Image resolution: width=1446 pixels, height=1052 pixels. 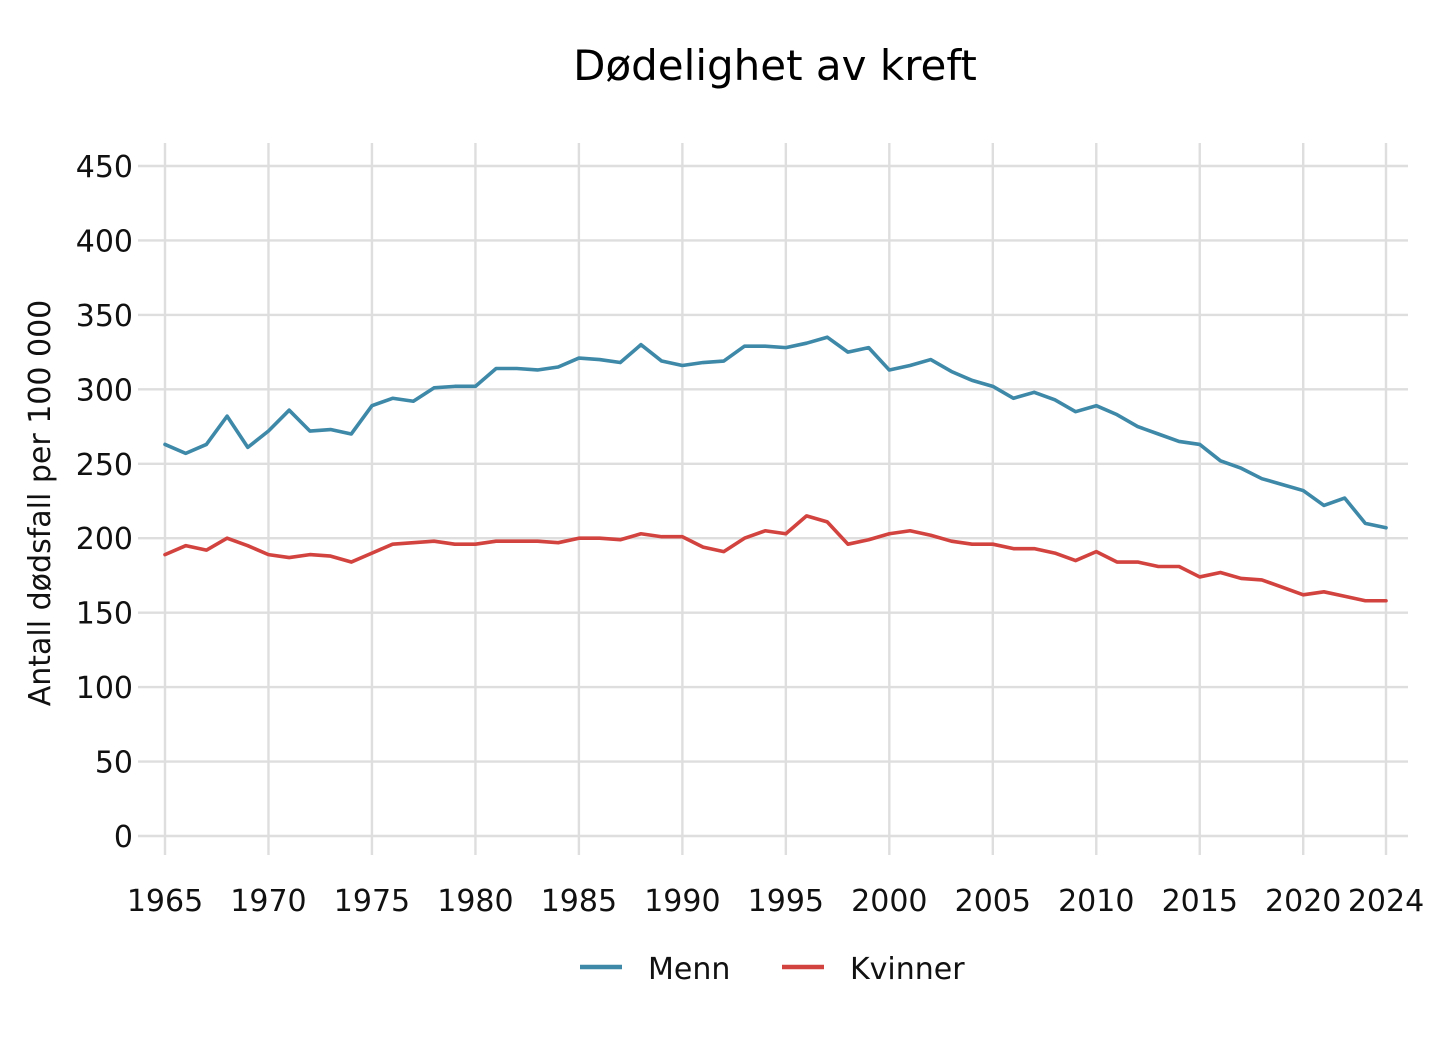 I want to click on x-tick-label: 1975, so click(x=372, y=901).